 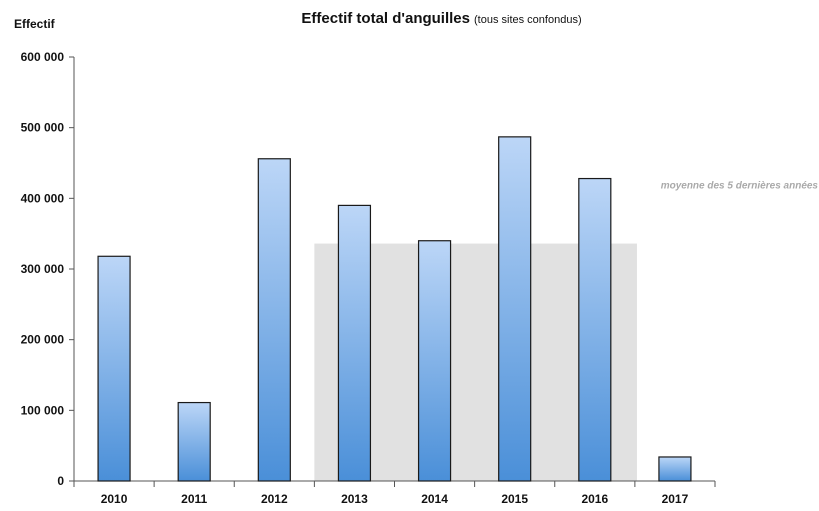 What do you see at coordinates (43, 198) in the screenshot?
I see `y-tick-label: 400 000` at bounding box center [43, 198].